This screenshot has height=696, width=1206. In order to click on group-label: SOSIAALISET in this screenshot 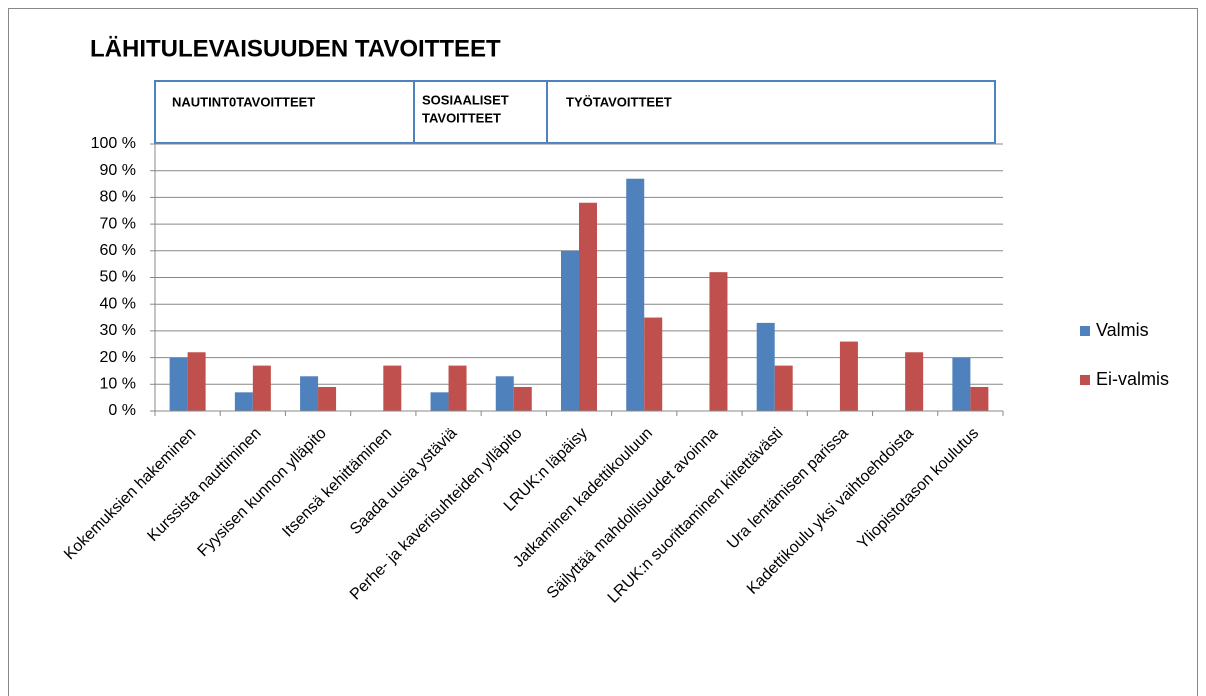, I will do `click(465, 99)`.